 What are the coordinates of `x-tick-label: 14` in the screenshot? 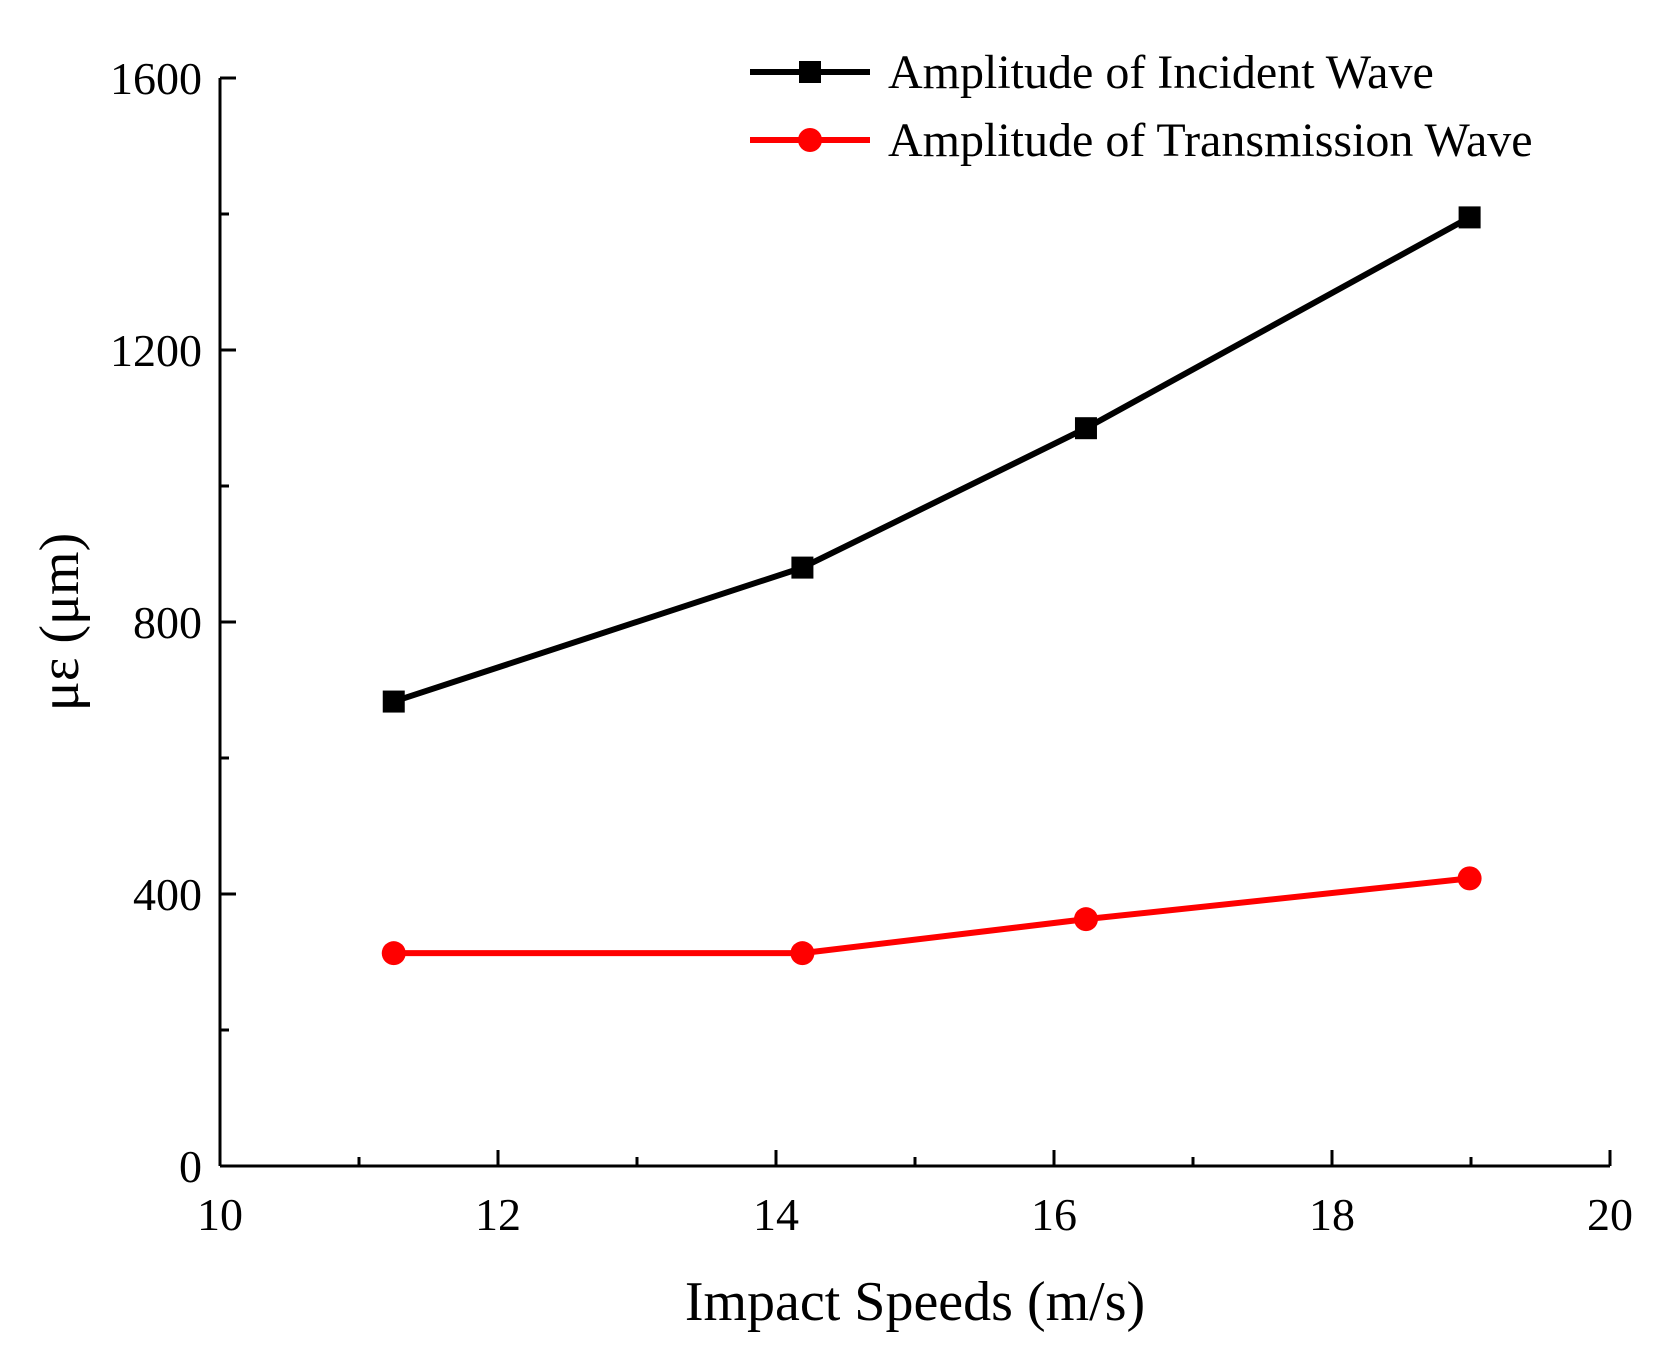 It's located at (776, 1214).